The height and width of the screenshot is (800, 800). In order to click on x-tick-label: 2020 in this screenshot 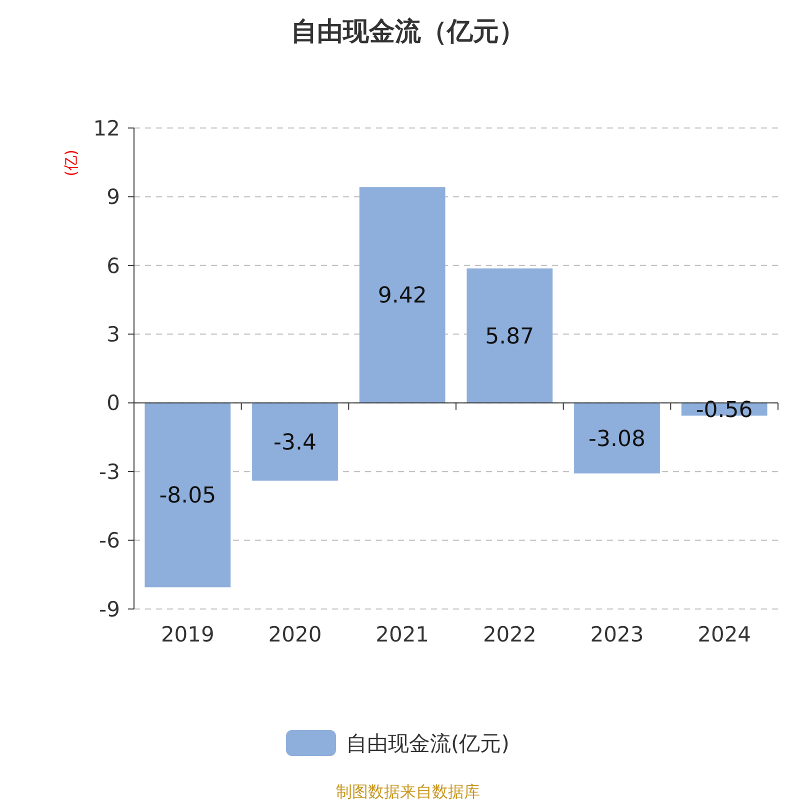, I will do `click(295, 634)`.